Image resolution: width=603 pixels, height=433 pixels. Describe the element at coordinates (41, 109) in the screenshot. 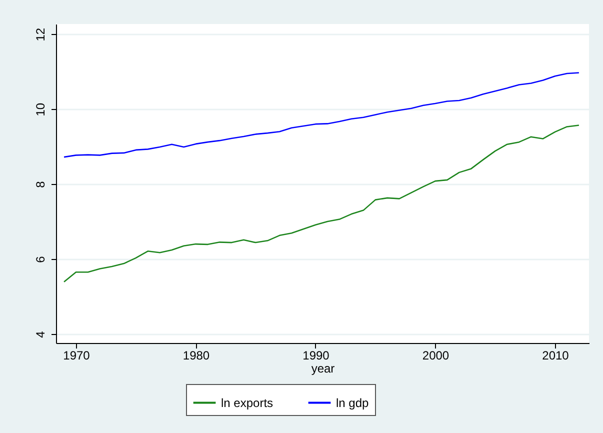

I see `y-tick-label: 10` at that location.